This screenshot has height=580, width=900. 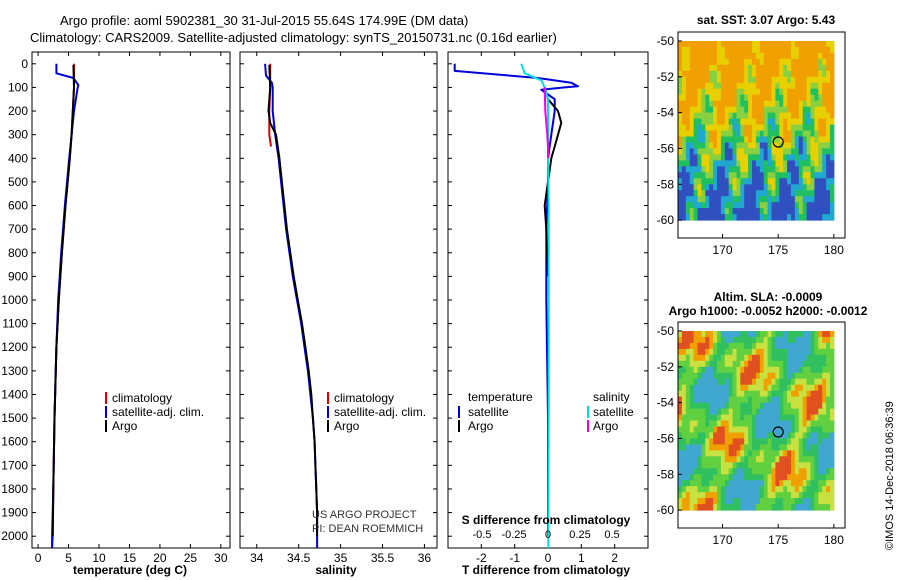 I want to click on series-line-salinity-satellite, so click(x=535, y=305).